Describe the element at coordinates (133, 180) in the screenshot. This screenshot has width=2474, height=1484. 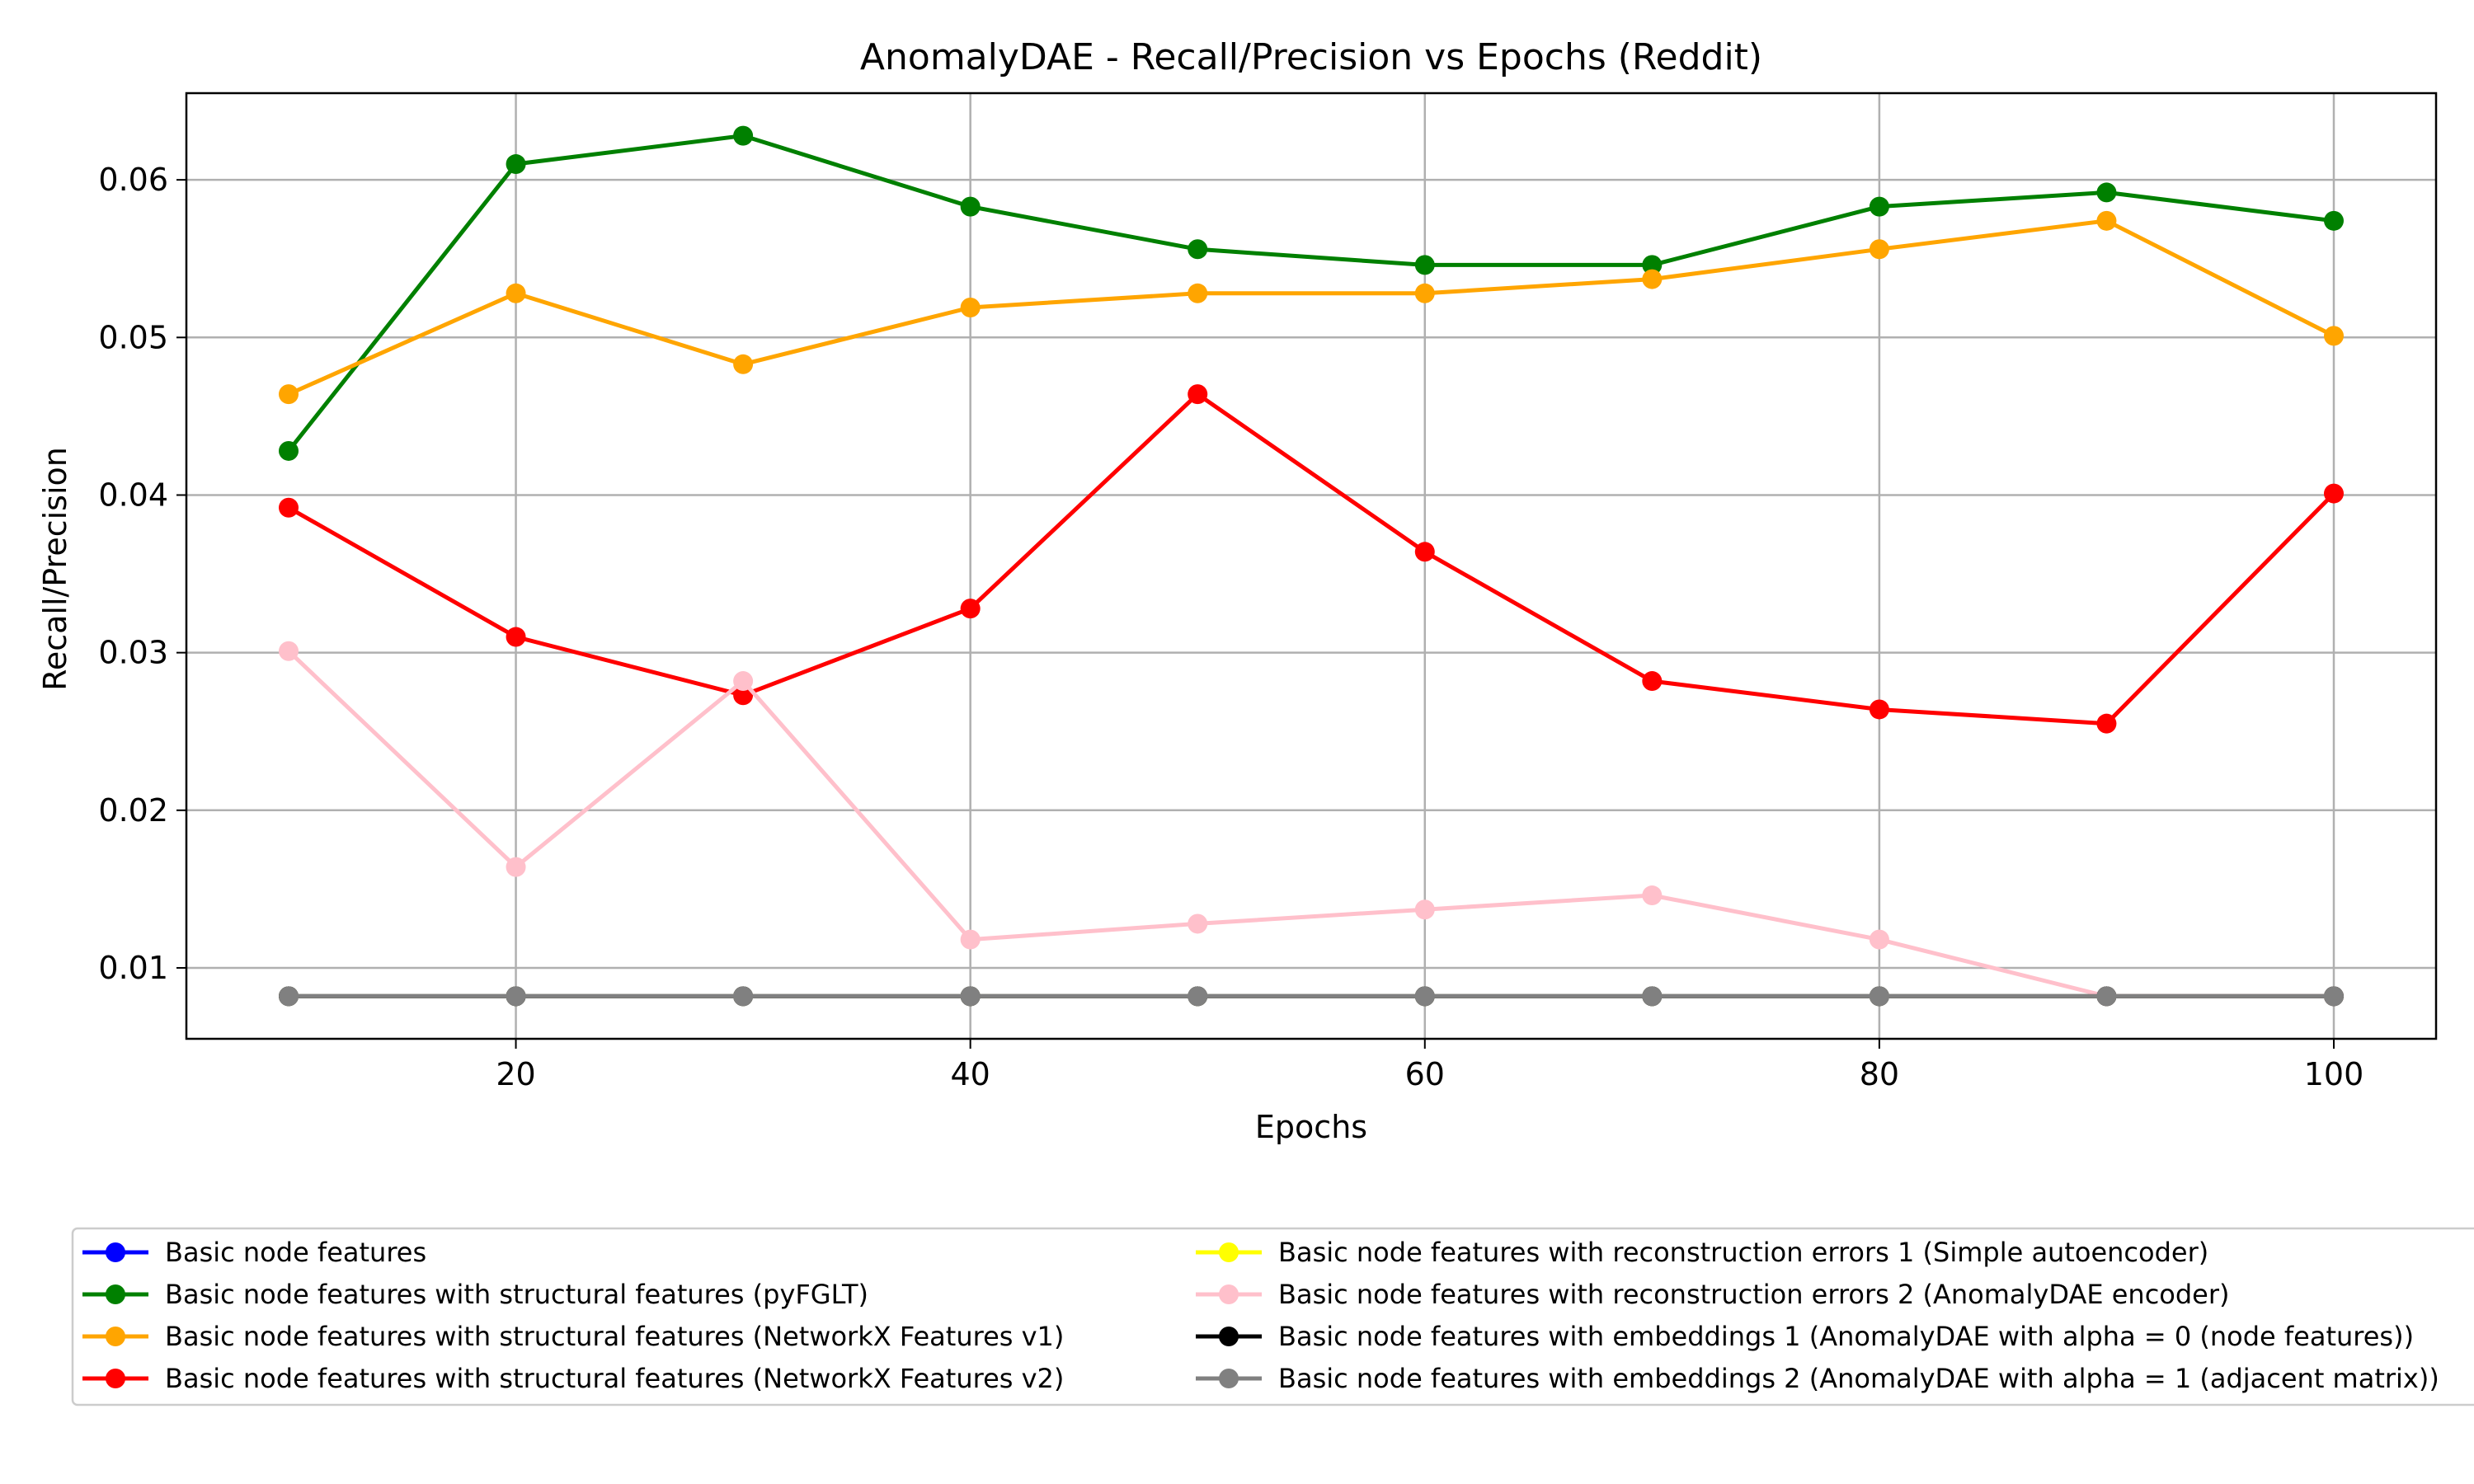
I see `y-tick-label: 0.06` at that location.